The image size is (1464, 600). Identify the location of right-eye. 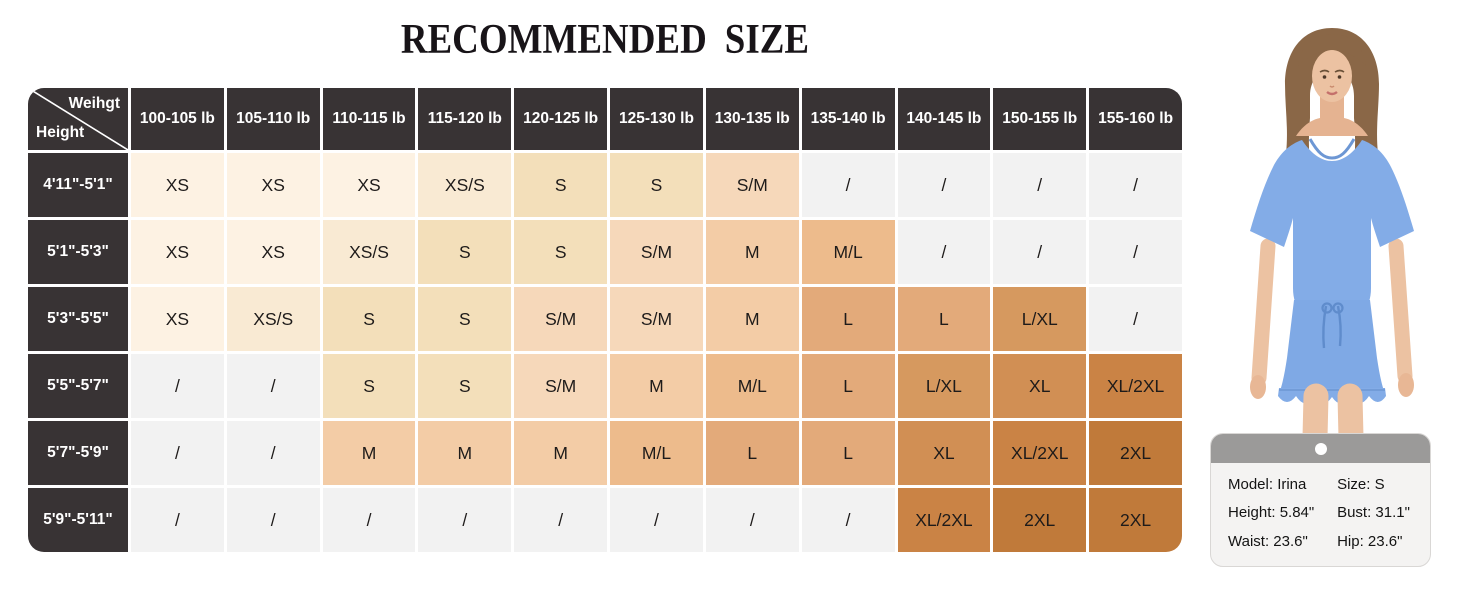
(1339, 77).